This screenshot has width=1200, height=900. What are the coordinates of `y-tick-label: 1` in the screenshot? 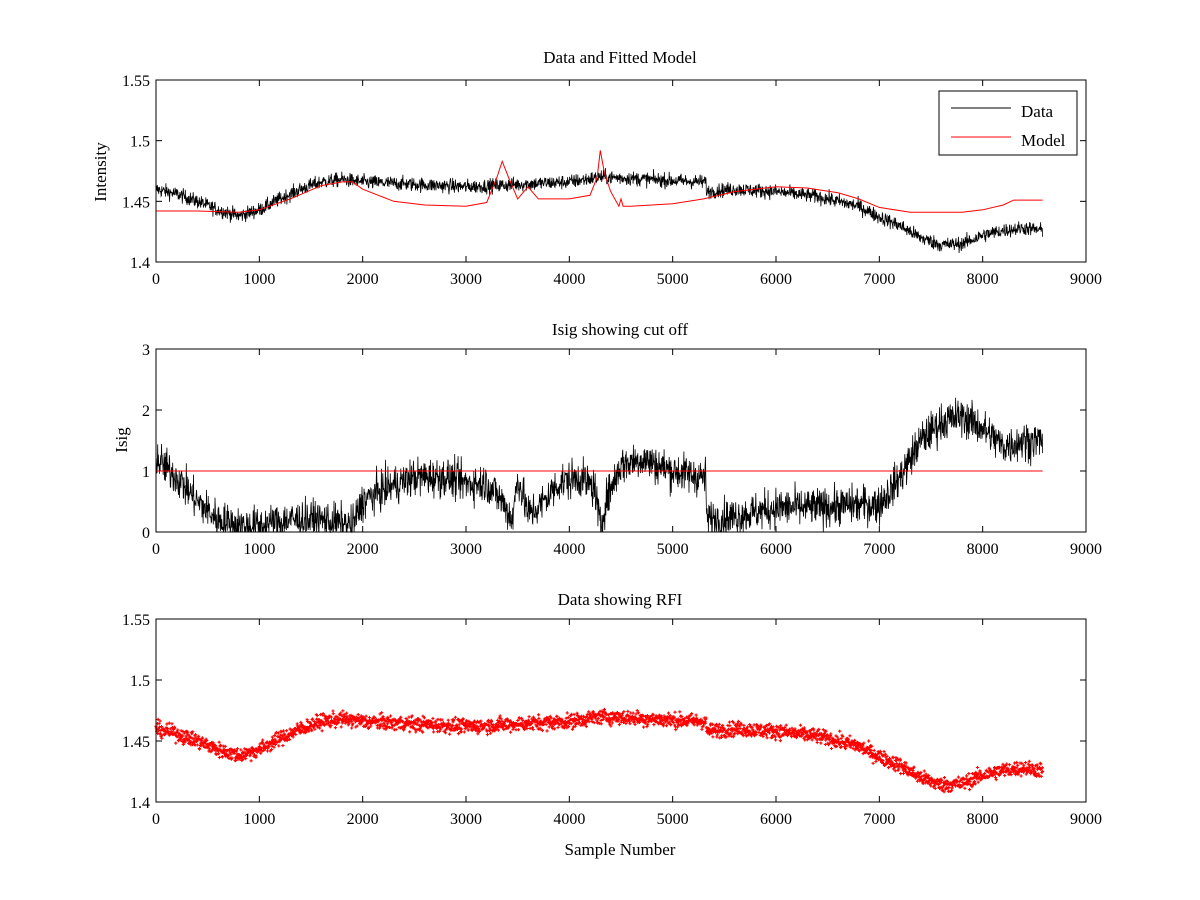 It's located at (146, 472).